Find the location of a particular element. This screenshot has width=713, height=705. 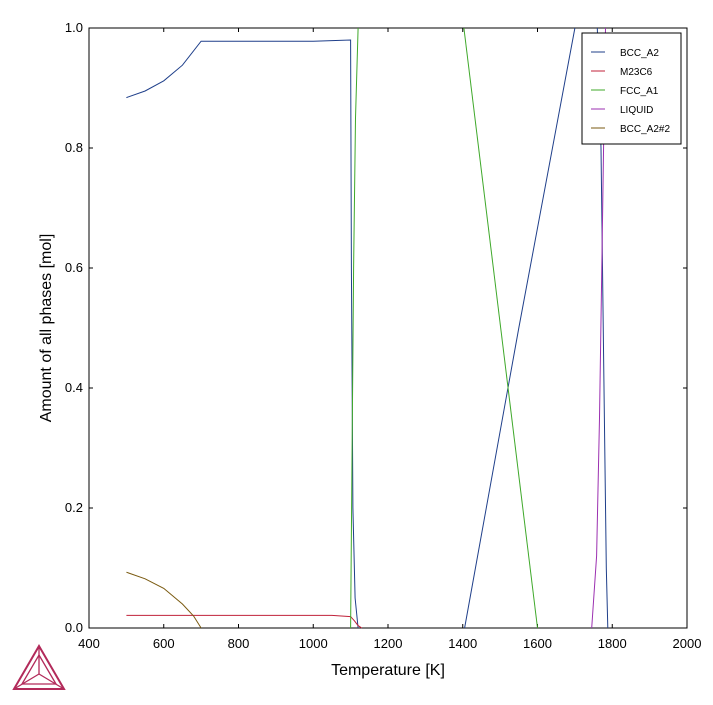

x-tick-label: 1800 is located at coordinates (612, 643).